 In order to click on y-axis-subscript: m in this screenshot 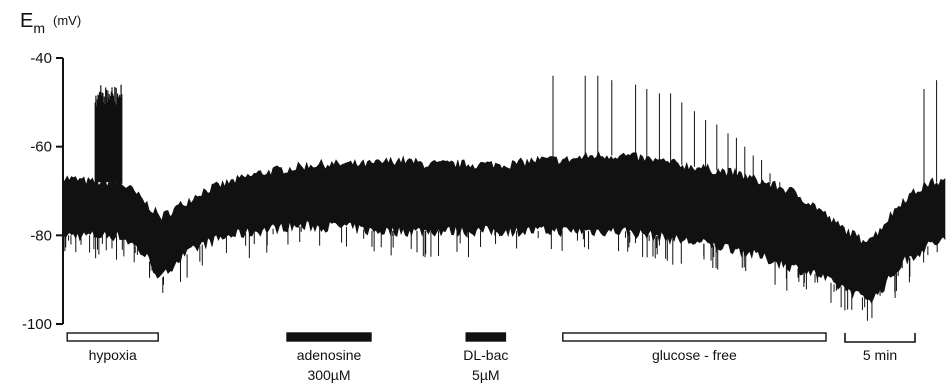, I will do `click(39, 28)`.